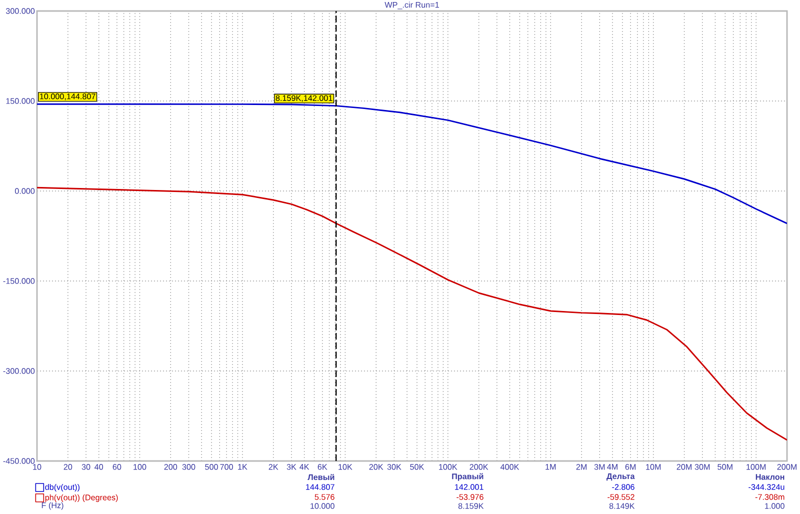 Image resolution: width=800 pixels, height=514 pixels. I want to click on x-tick-label: 20M, so click(684, 467).